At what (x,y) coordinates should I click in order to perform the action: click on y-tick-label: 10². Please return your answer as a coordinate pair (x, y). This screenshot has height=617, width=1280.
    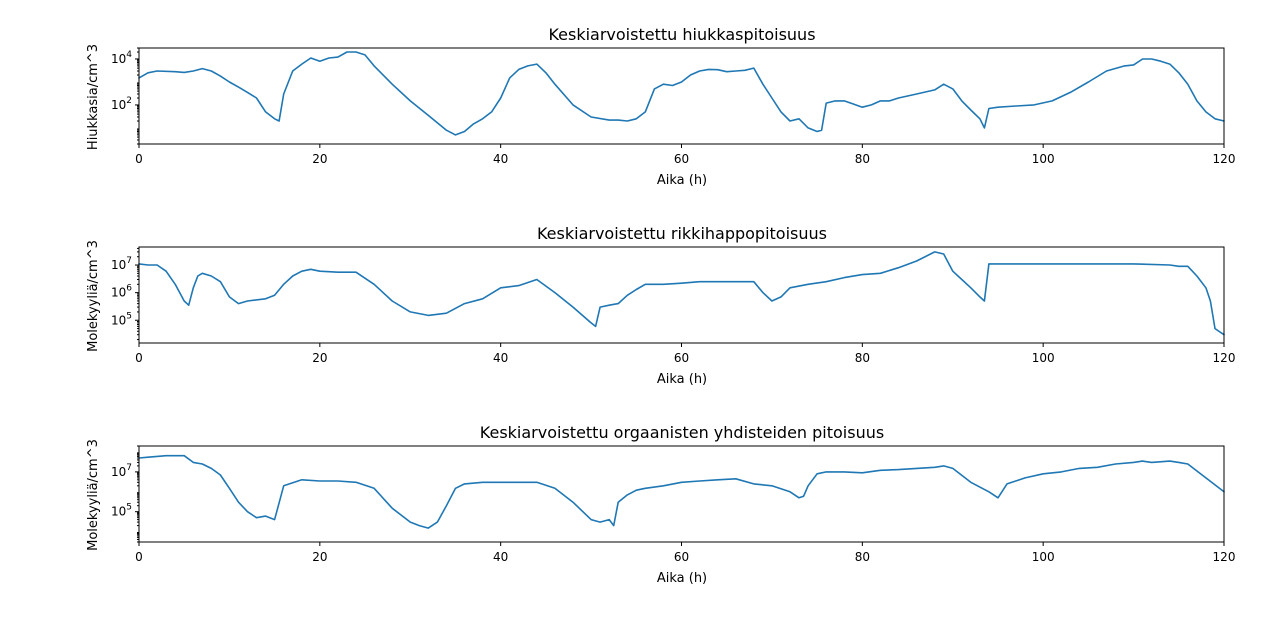
    Looking at the image, I should click on (121, 104).